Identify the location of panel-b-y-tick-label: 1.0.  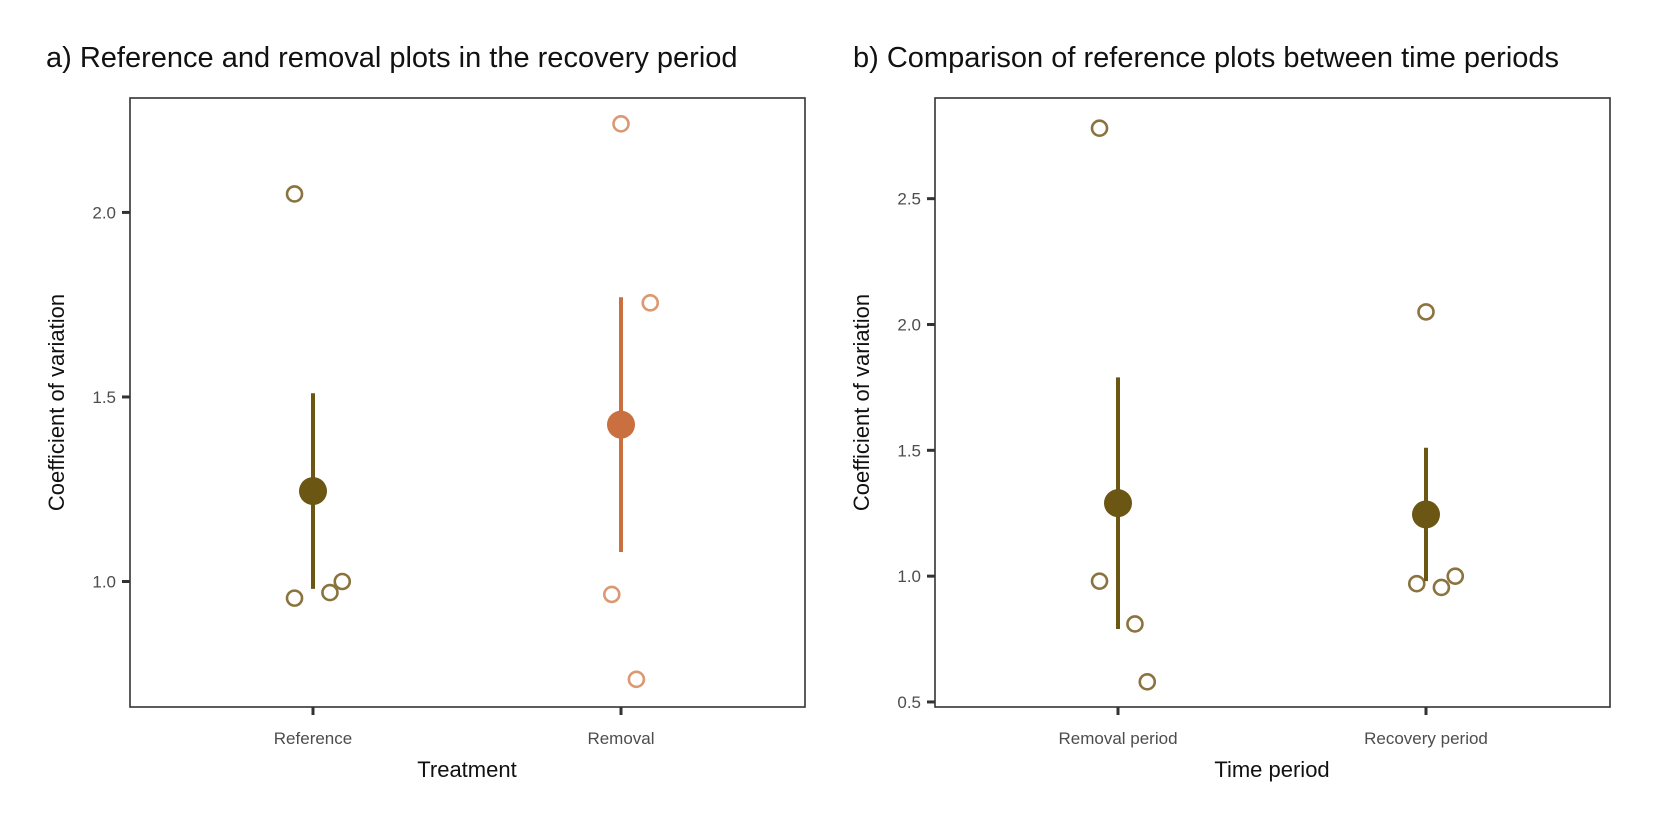
(909, 576).